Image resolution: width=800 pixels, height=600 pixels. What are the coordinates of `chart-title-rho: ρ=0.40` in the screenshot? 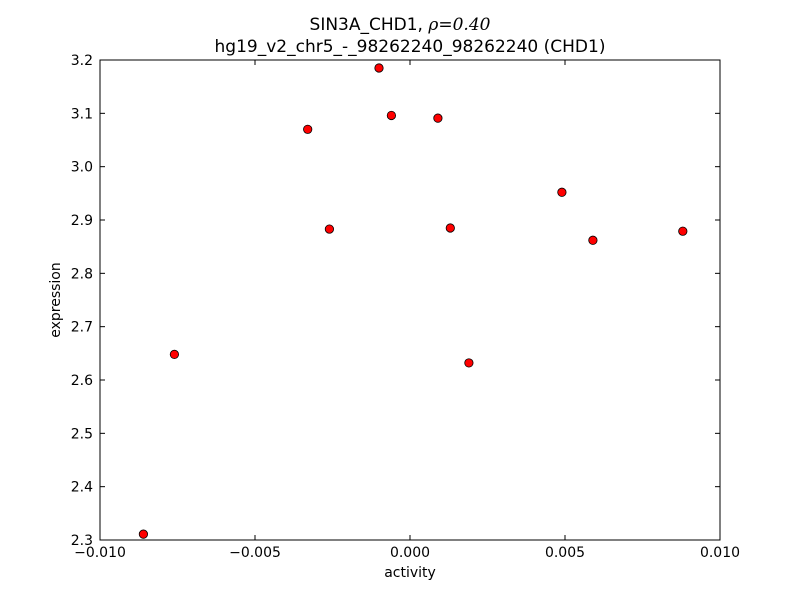 It's located at (458, 25).